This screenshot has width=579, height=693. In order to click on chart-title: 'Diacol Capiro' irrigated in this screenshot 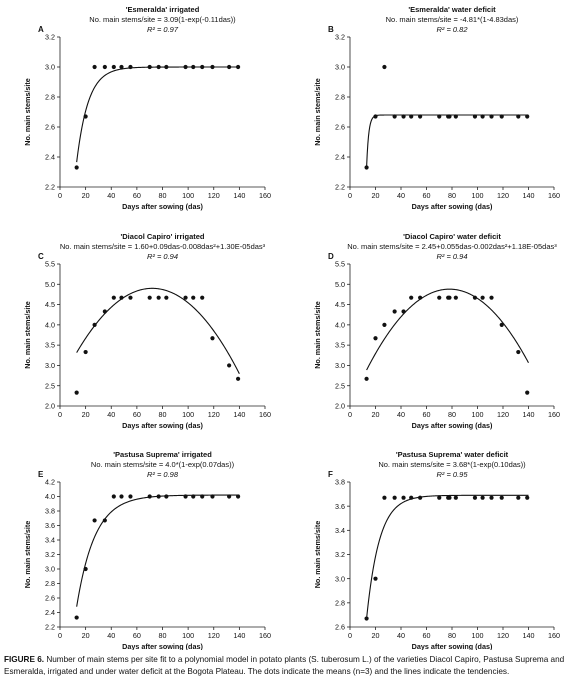, I will do `click(162, 236)`.